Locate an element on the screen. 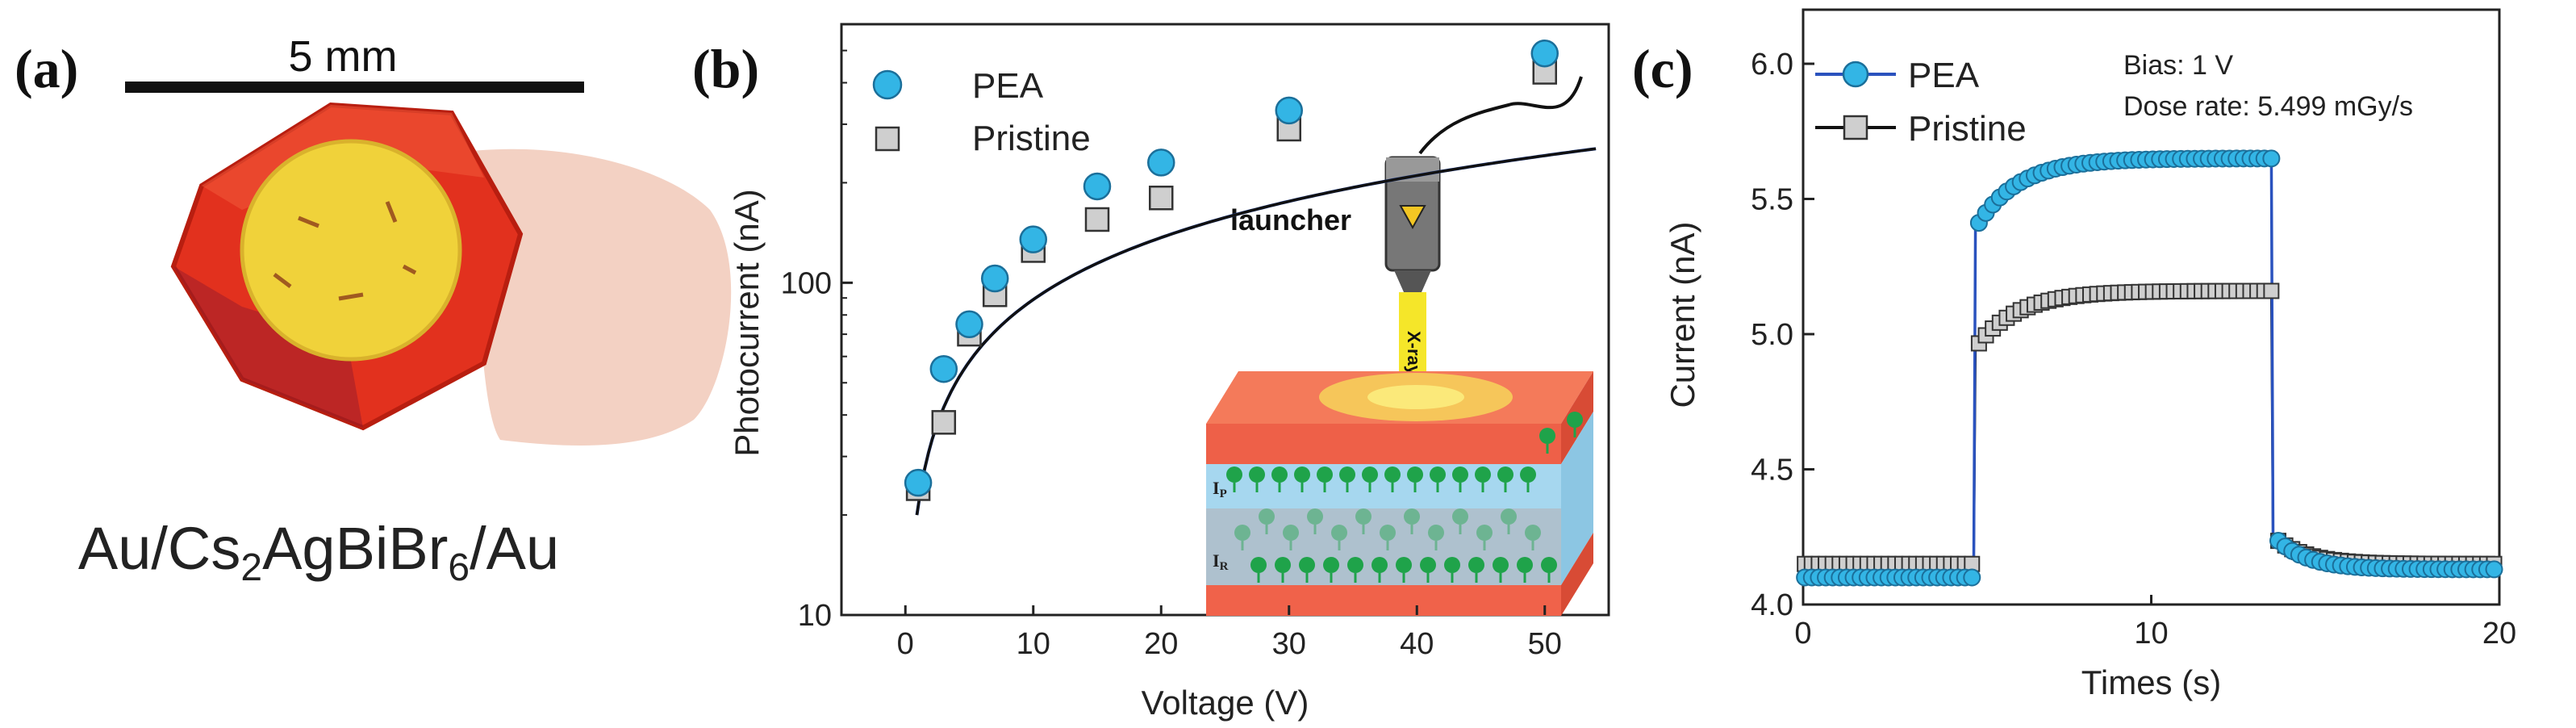 The height and width of the screenshot is (728, 2576). x-tick-label-c: 10 is located at coordinates (2151, 634).